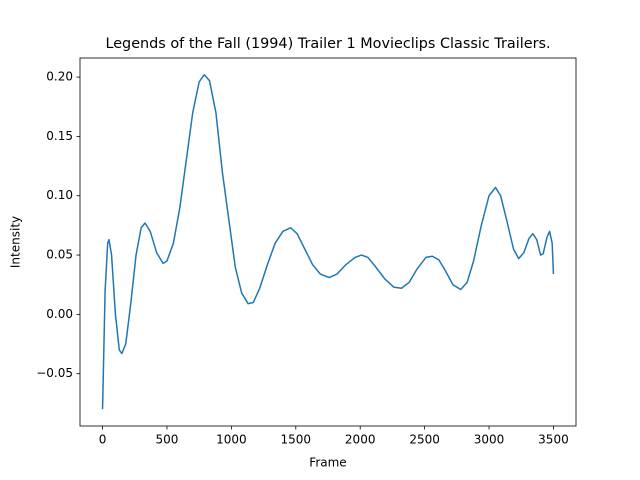 This screenshot has width=640, height=480. What do you see at coordinates (360, 440) in the screenshot?
I see `x-tick-label: 2000` at bounding box center [360, 440].